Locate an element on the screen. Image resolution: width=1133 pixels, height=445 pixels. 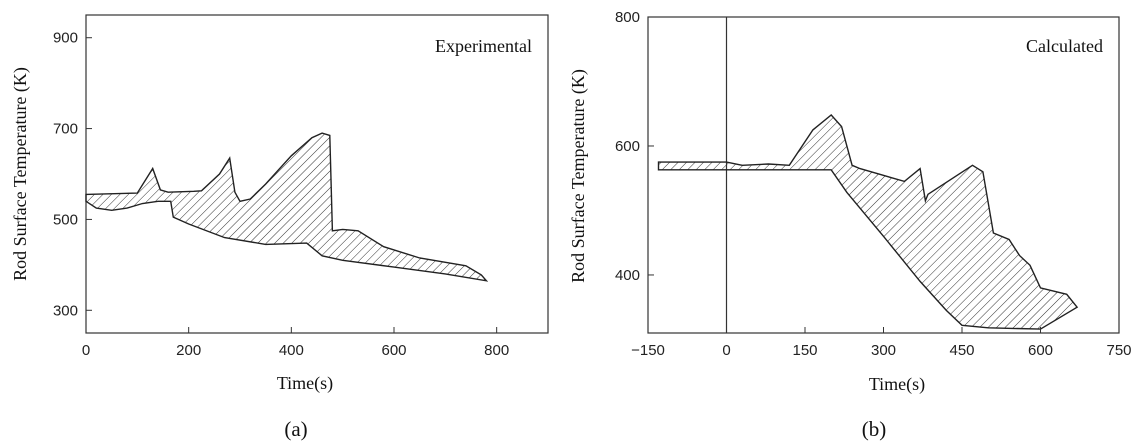
panel-b-xtick-label: 300 is located at coordinates (883, 350).